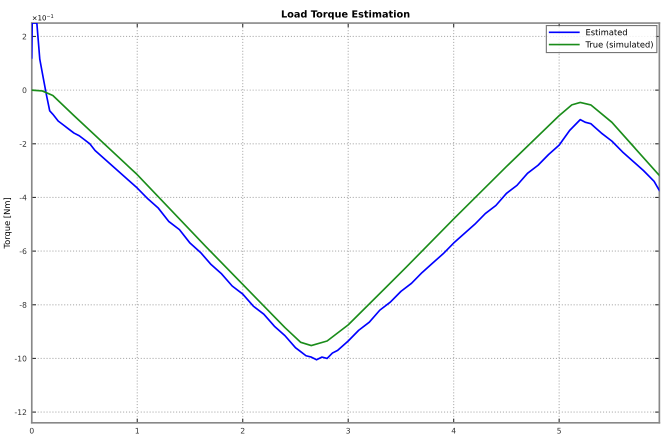  What do you see at coordinates (606, 32) in the screenshot?
I see `legend-label: Estimated` at bounding box center [606, 32].